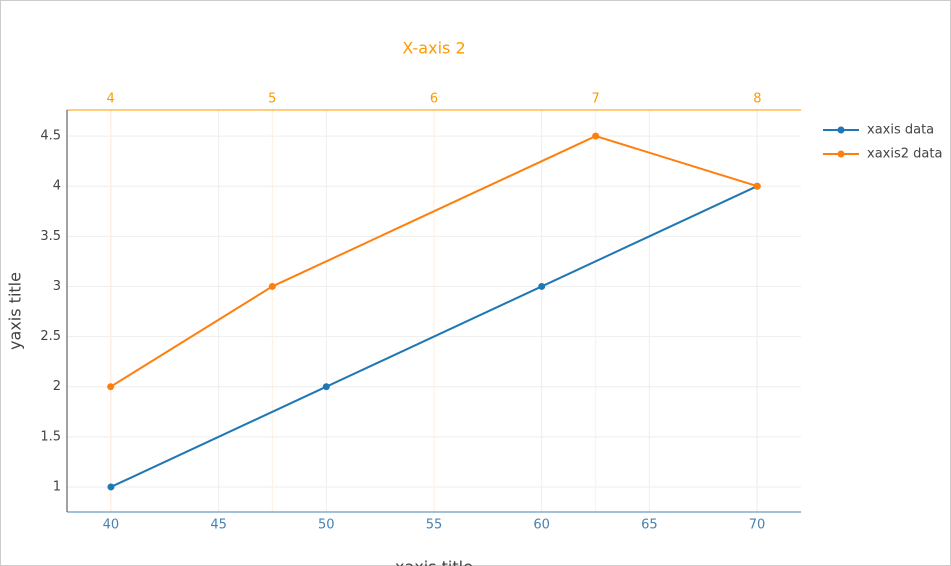  I want to click on y-tick-label: 3, so click(57, 286).